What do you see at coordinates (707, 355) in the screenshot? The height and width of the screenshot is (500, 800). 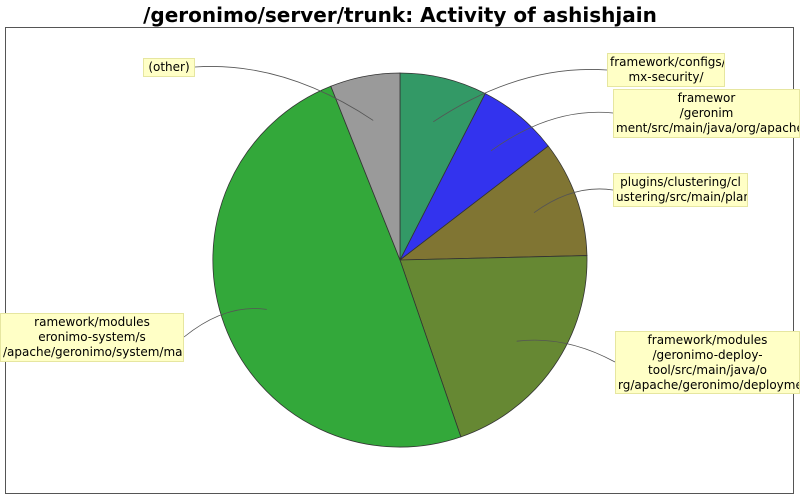 I see `slice-label-line: /geronimo-deploy-` at bounding box center [707, 355].